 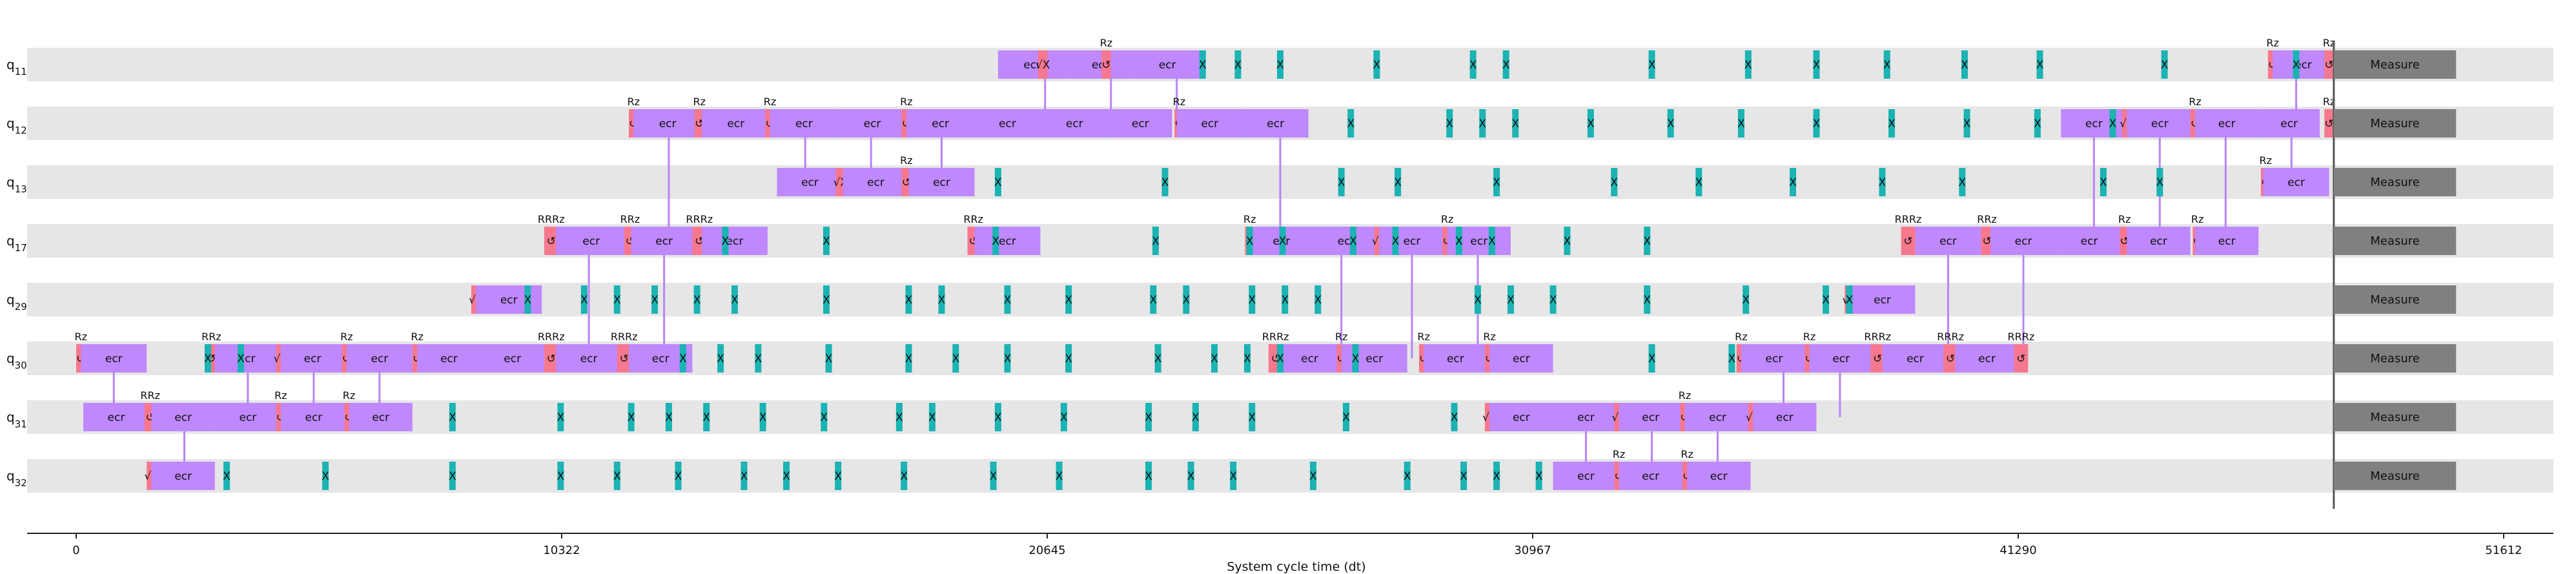 I want to click on rz-gate-annotation: RRz, so click(x=973, y=219).